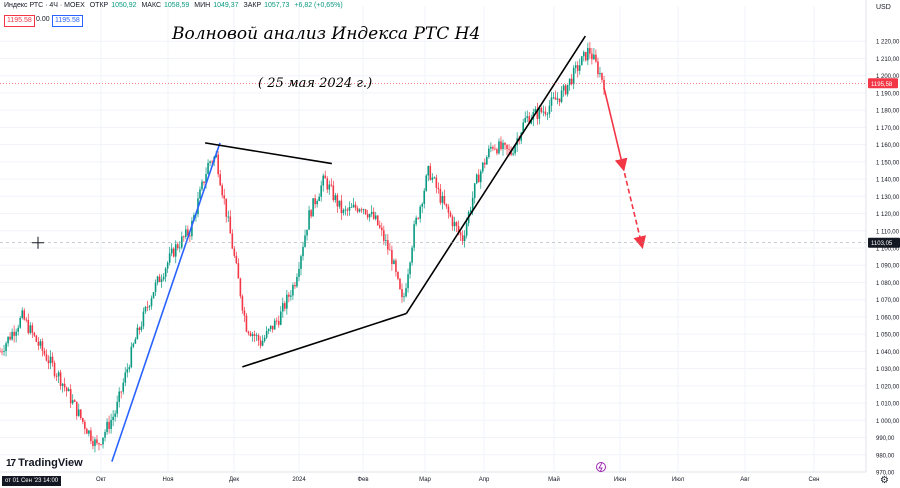 The width and height of the screenshot is (900, 488). What do you see at coordinates (745, 480) in the screenshot?
I see `x-tick-label: Авг` at bounding box center [745, 480].